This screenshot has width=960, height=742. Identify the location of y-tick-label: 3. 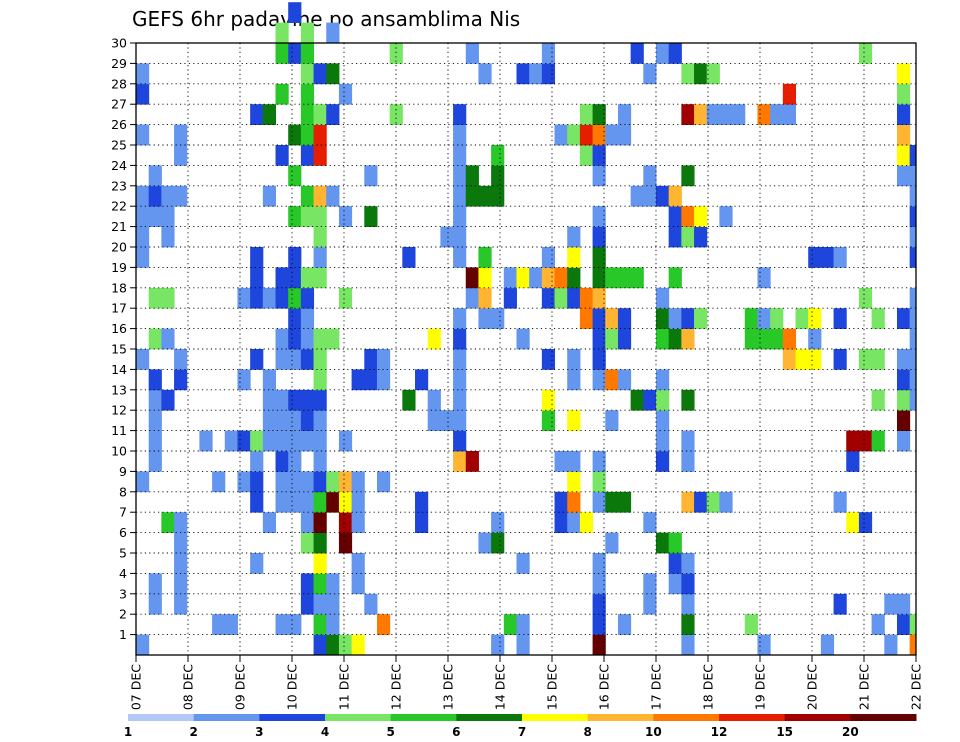
(123, 593).